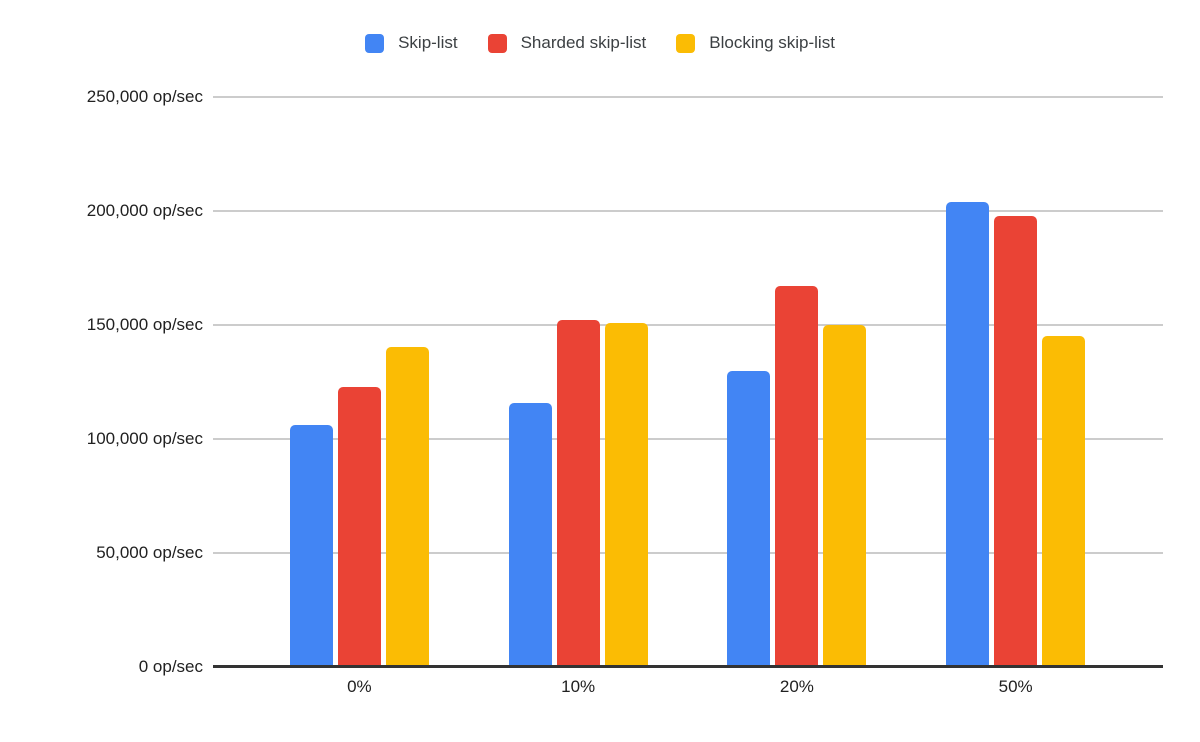  I want to click on bar-blocking-skip-list-0%, so click(407, 507).